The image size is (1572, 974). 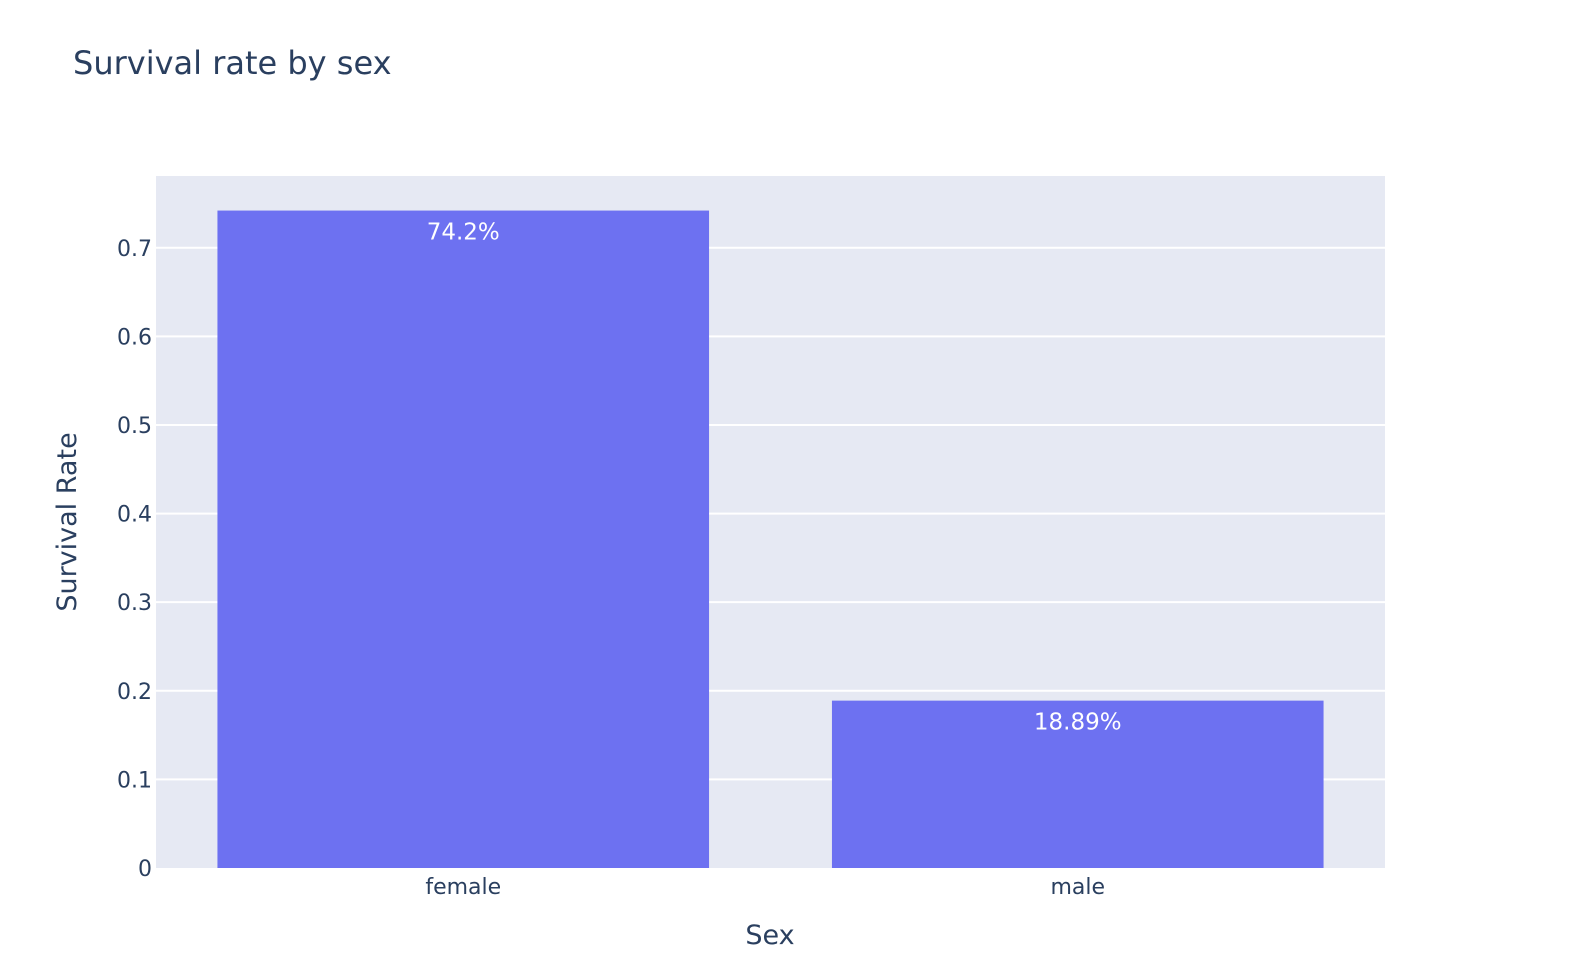 I want to click on y-tick-label: 0.4, so click(x=134, y=515).